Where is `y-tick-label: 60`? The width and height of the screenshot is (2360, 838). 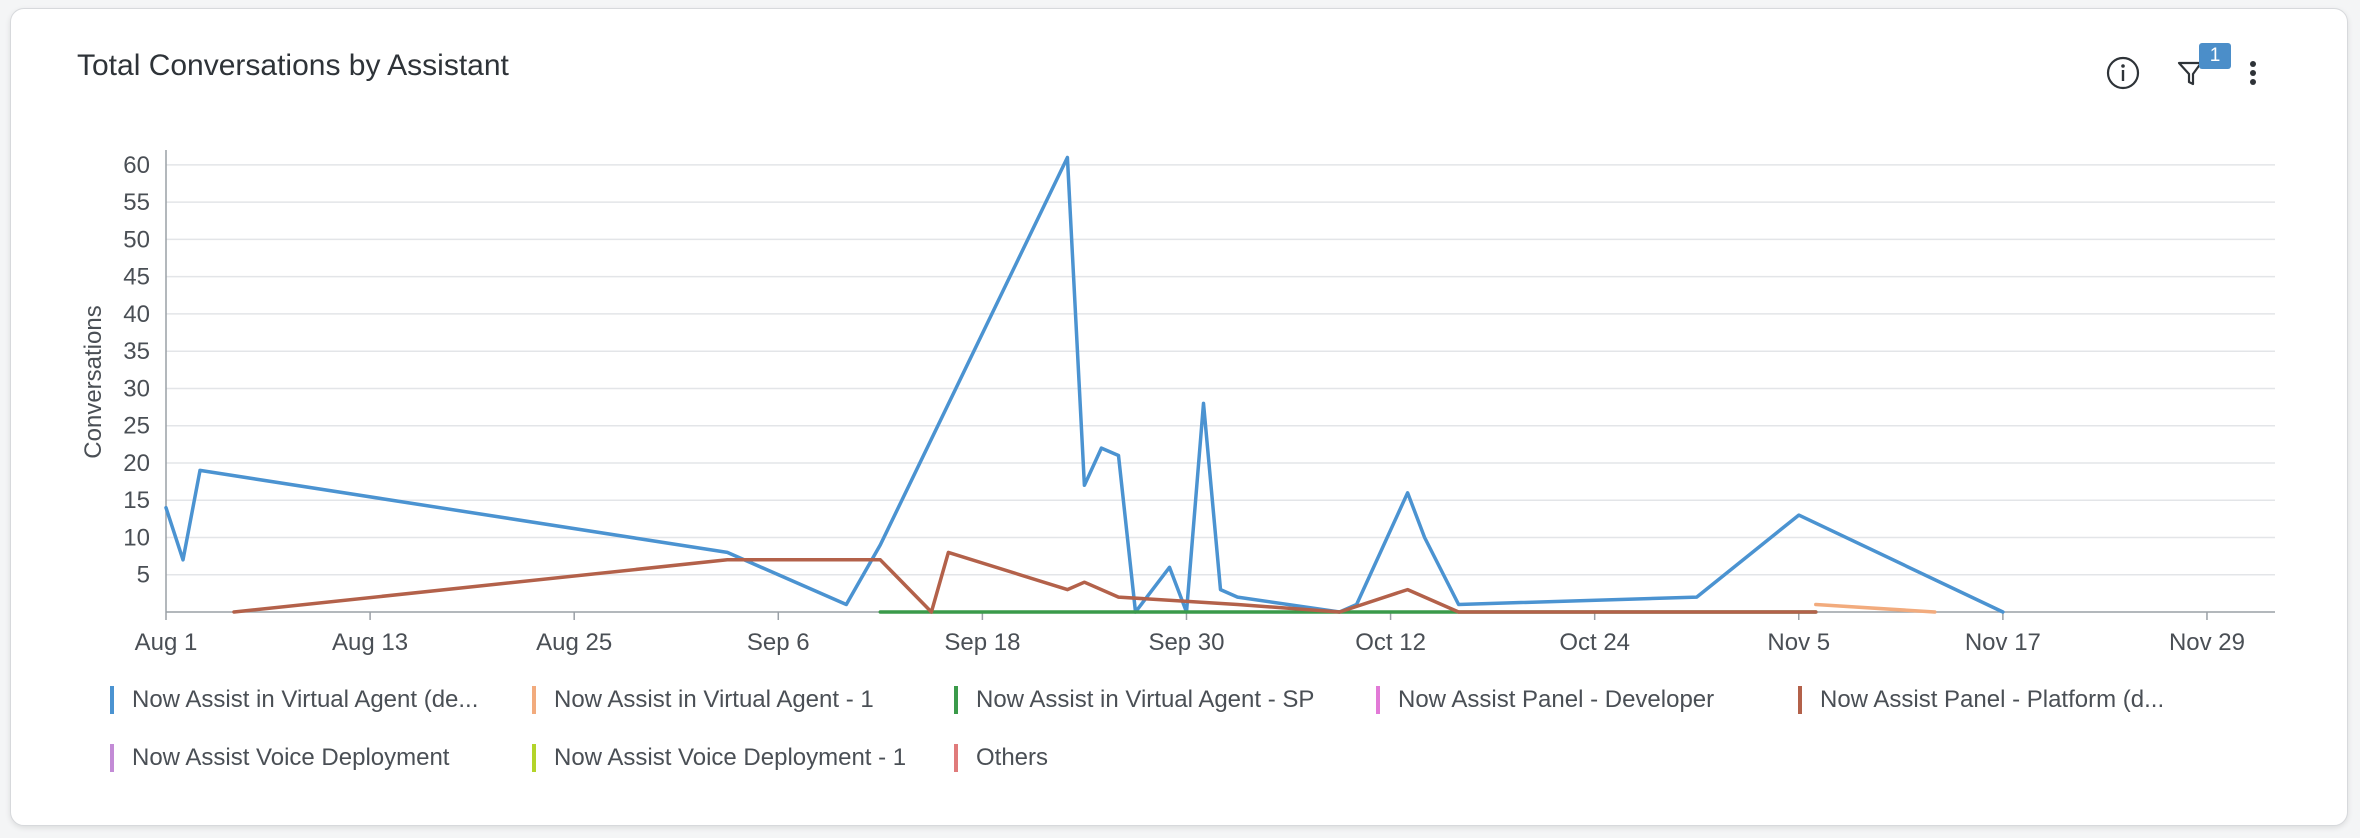 y-tick-label: 60 is located at coordinates (136, 165).